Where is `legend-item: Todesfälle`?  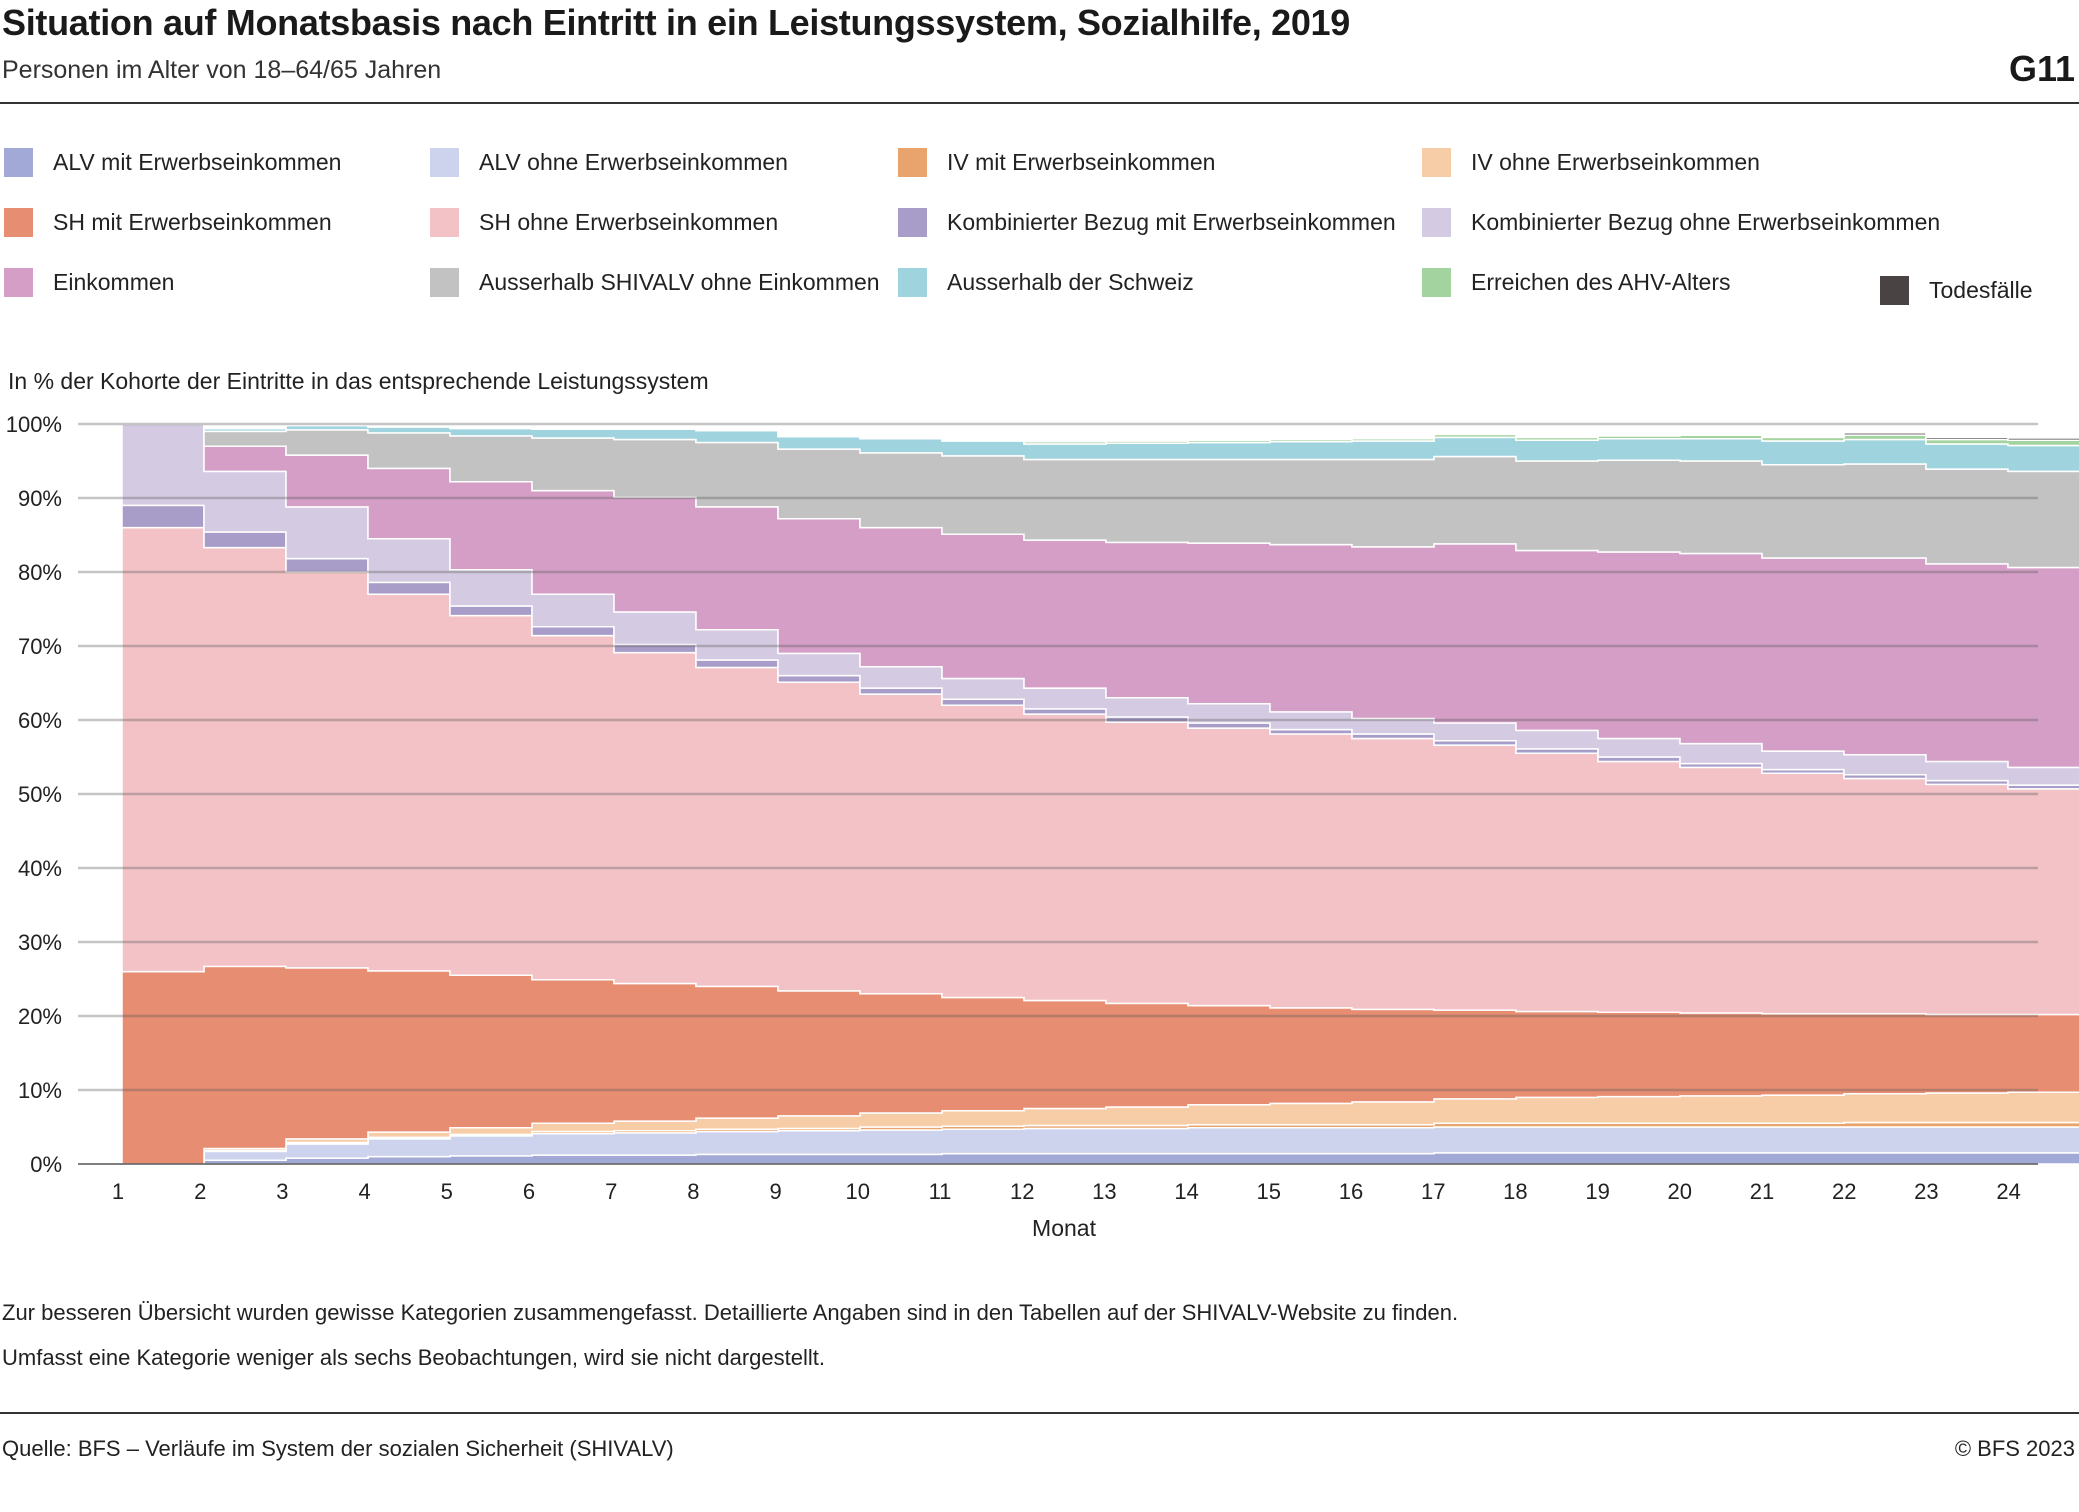 legend-item: Todesfälle is located at coordinates (1956, 290).